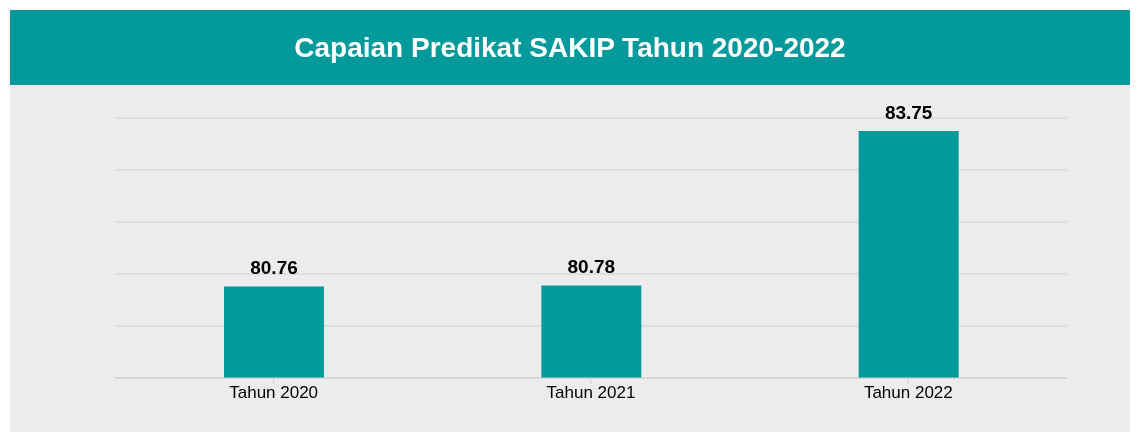  Describe the element at coordinates (908, 112) in the screenshot. I see `data-label: 83.75` at that location.